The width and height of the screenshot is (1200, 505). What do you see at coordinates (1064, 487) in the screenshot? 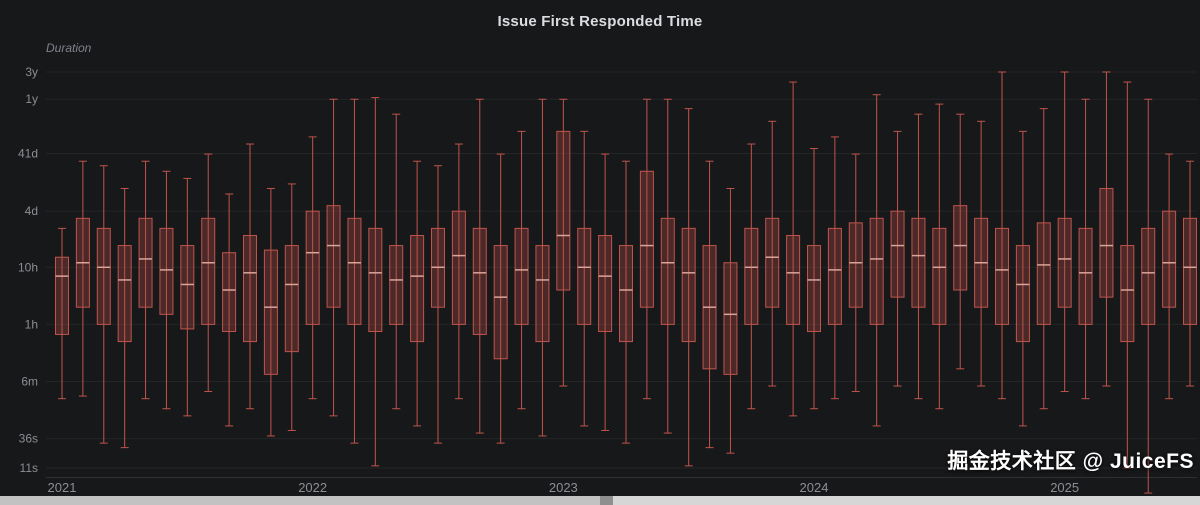
I see `x-tick-2025: 2025` at bounding box center [1064, 487].